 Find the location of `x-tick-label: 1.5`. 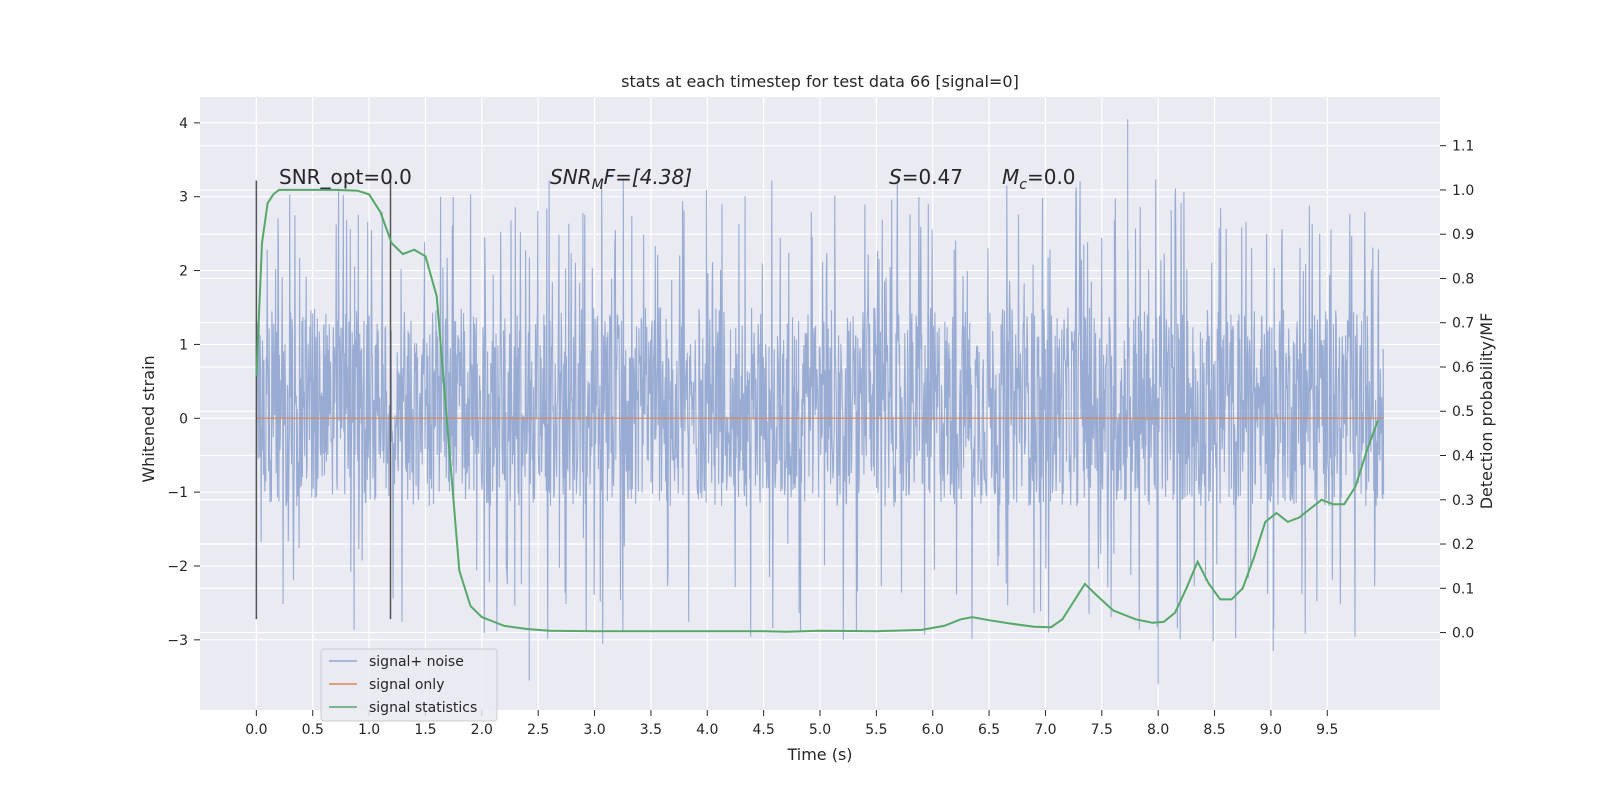

x-tick-label: 1.5 is located at coordinates (425, 730).